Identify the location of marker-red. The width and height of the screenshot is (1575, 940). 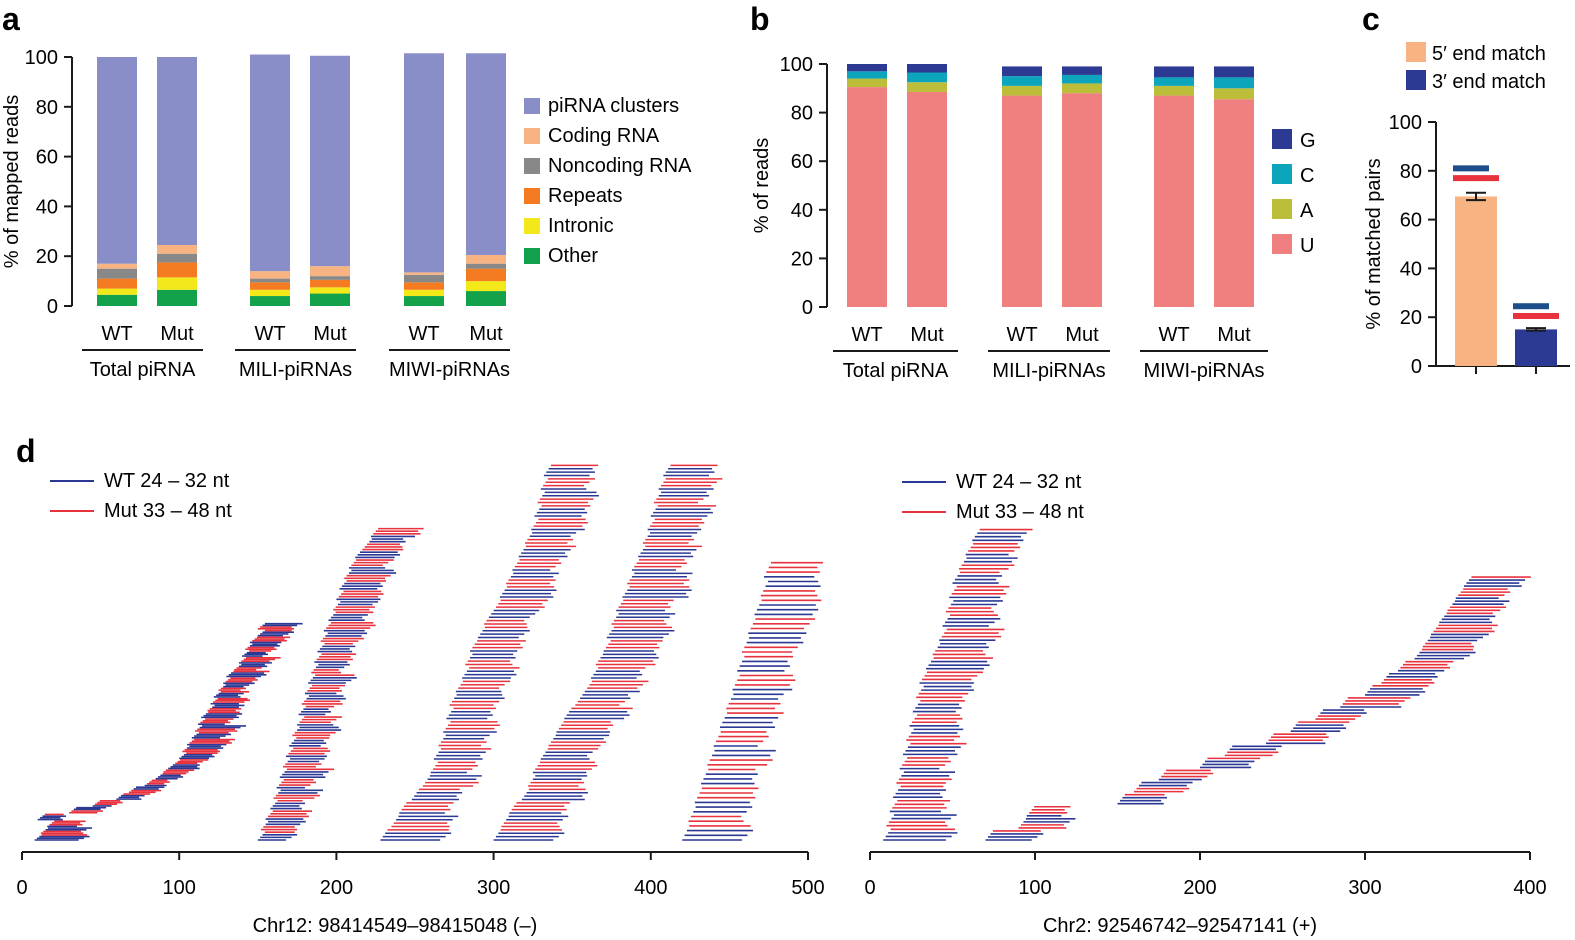
(1476, 178).